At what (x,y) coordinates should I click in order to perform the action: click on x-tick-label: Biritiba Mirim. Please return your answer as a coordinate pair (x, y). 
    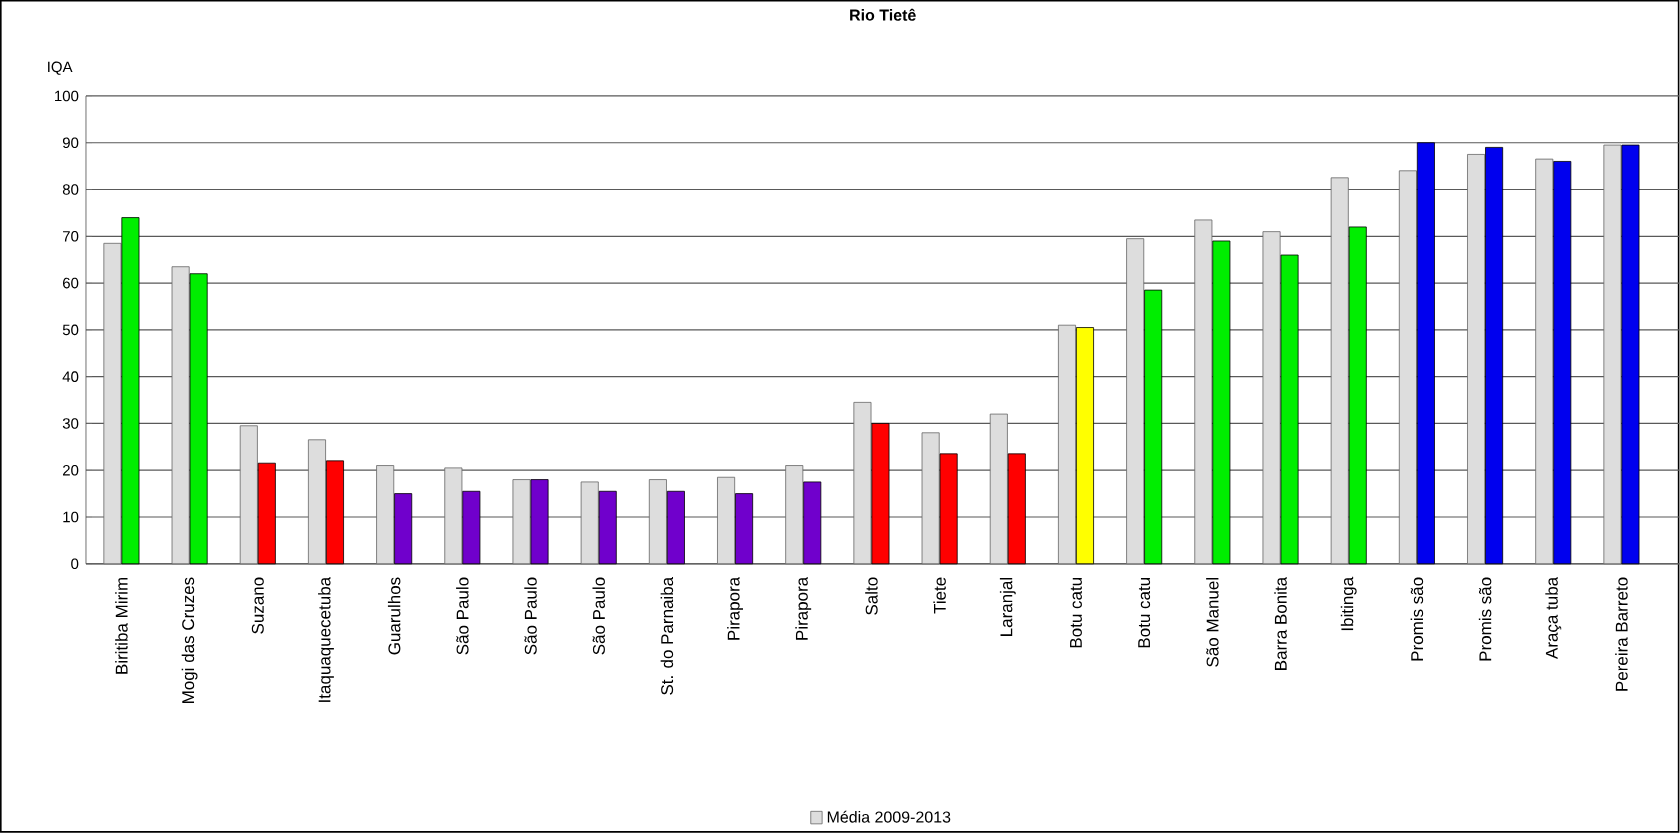
    Looking at the image, I should click on (121, 626).